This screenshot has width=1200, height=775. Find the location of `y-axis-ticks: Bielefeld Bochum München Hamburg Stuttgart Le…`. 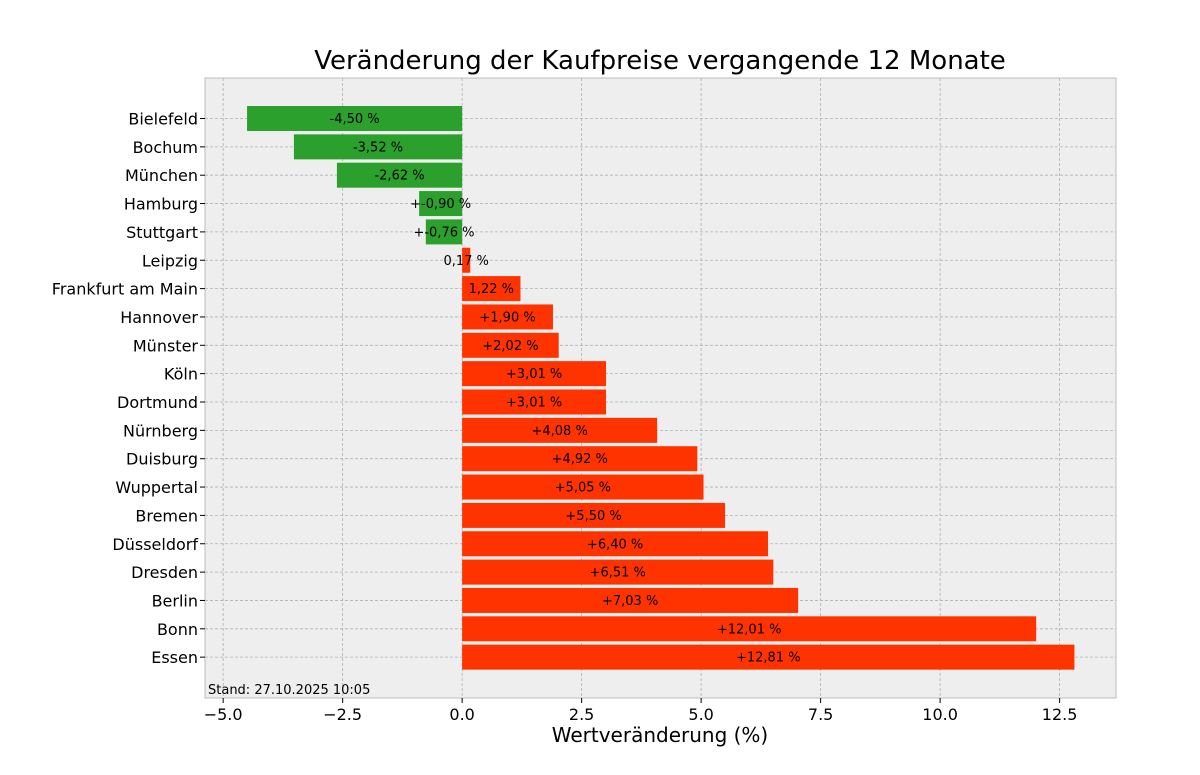

y-axis-ticks: Bielefeld Bochum München Hamburg Stuttgart Le… is located at coordinates (128, 388).